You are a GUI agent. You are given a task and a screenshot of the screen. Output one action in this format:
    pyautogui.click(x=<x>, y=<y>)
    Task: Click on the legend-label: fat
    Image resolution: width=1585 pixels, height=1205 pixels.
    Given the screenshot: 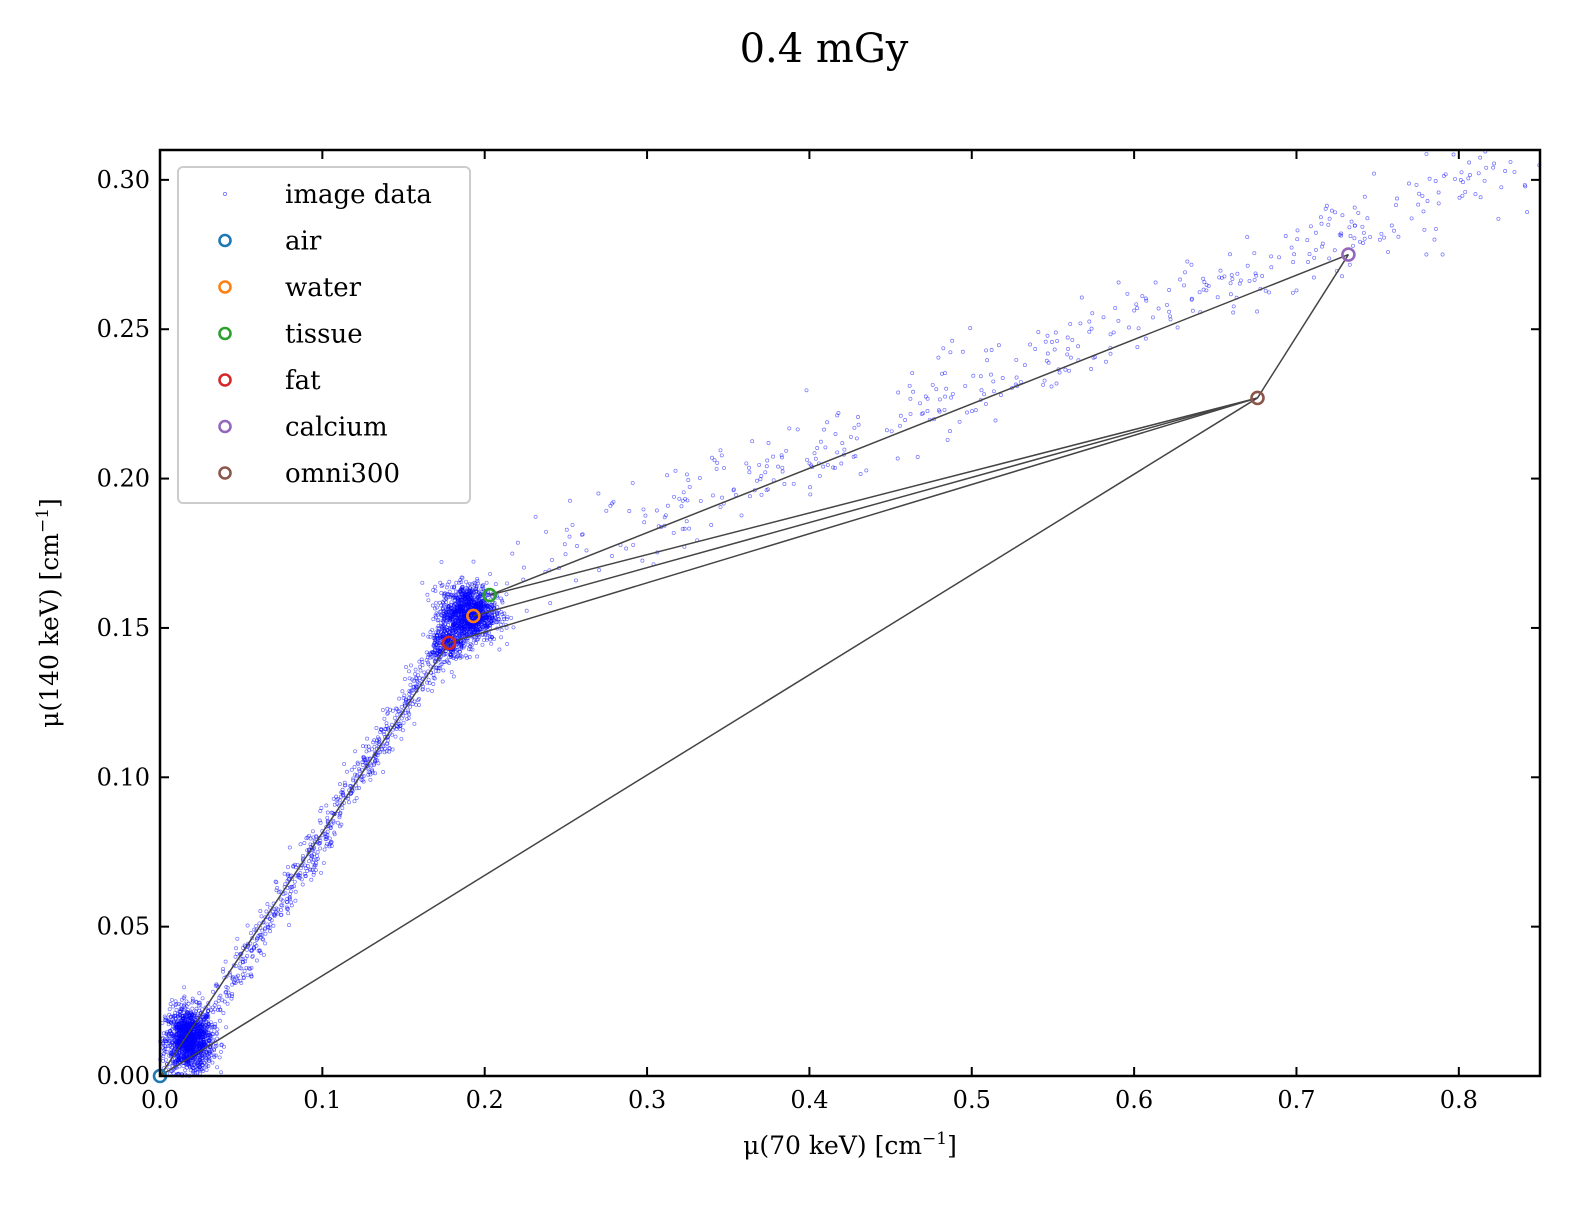 What is the action you would take?
    pyautogui.click(x=303, y=381)
    